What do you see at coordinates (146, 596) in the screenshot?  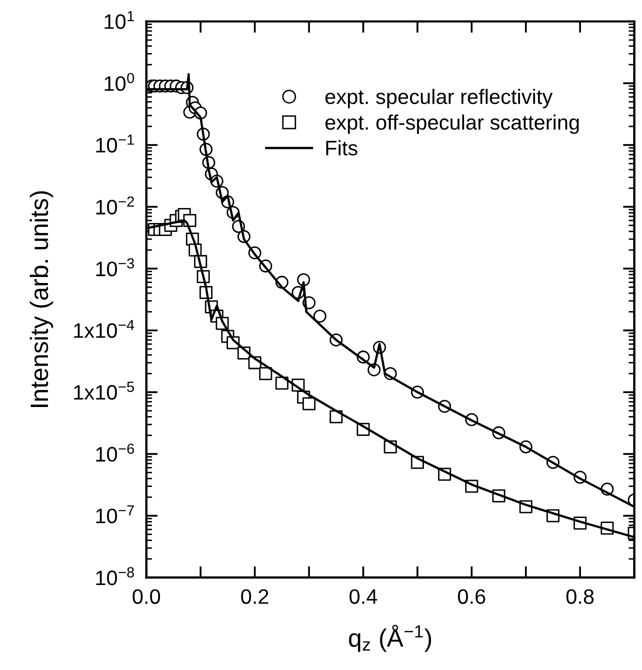 I see `x-tick-label: 0.0` at bounding box center [146, 596].